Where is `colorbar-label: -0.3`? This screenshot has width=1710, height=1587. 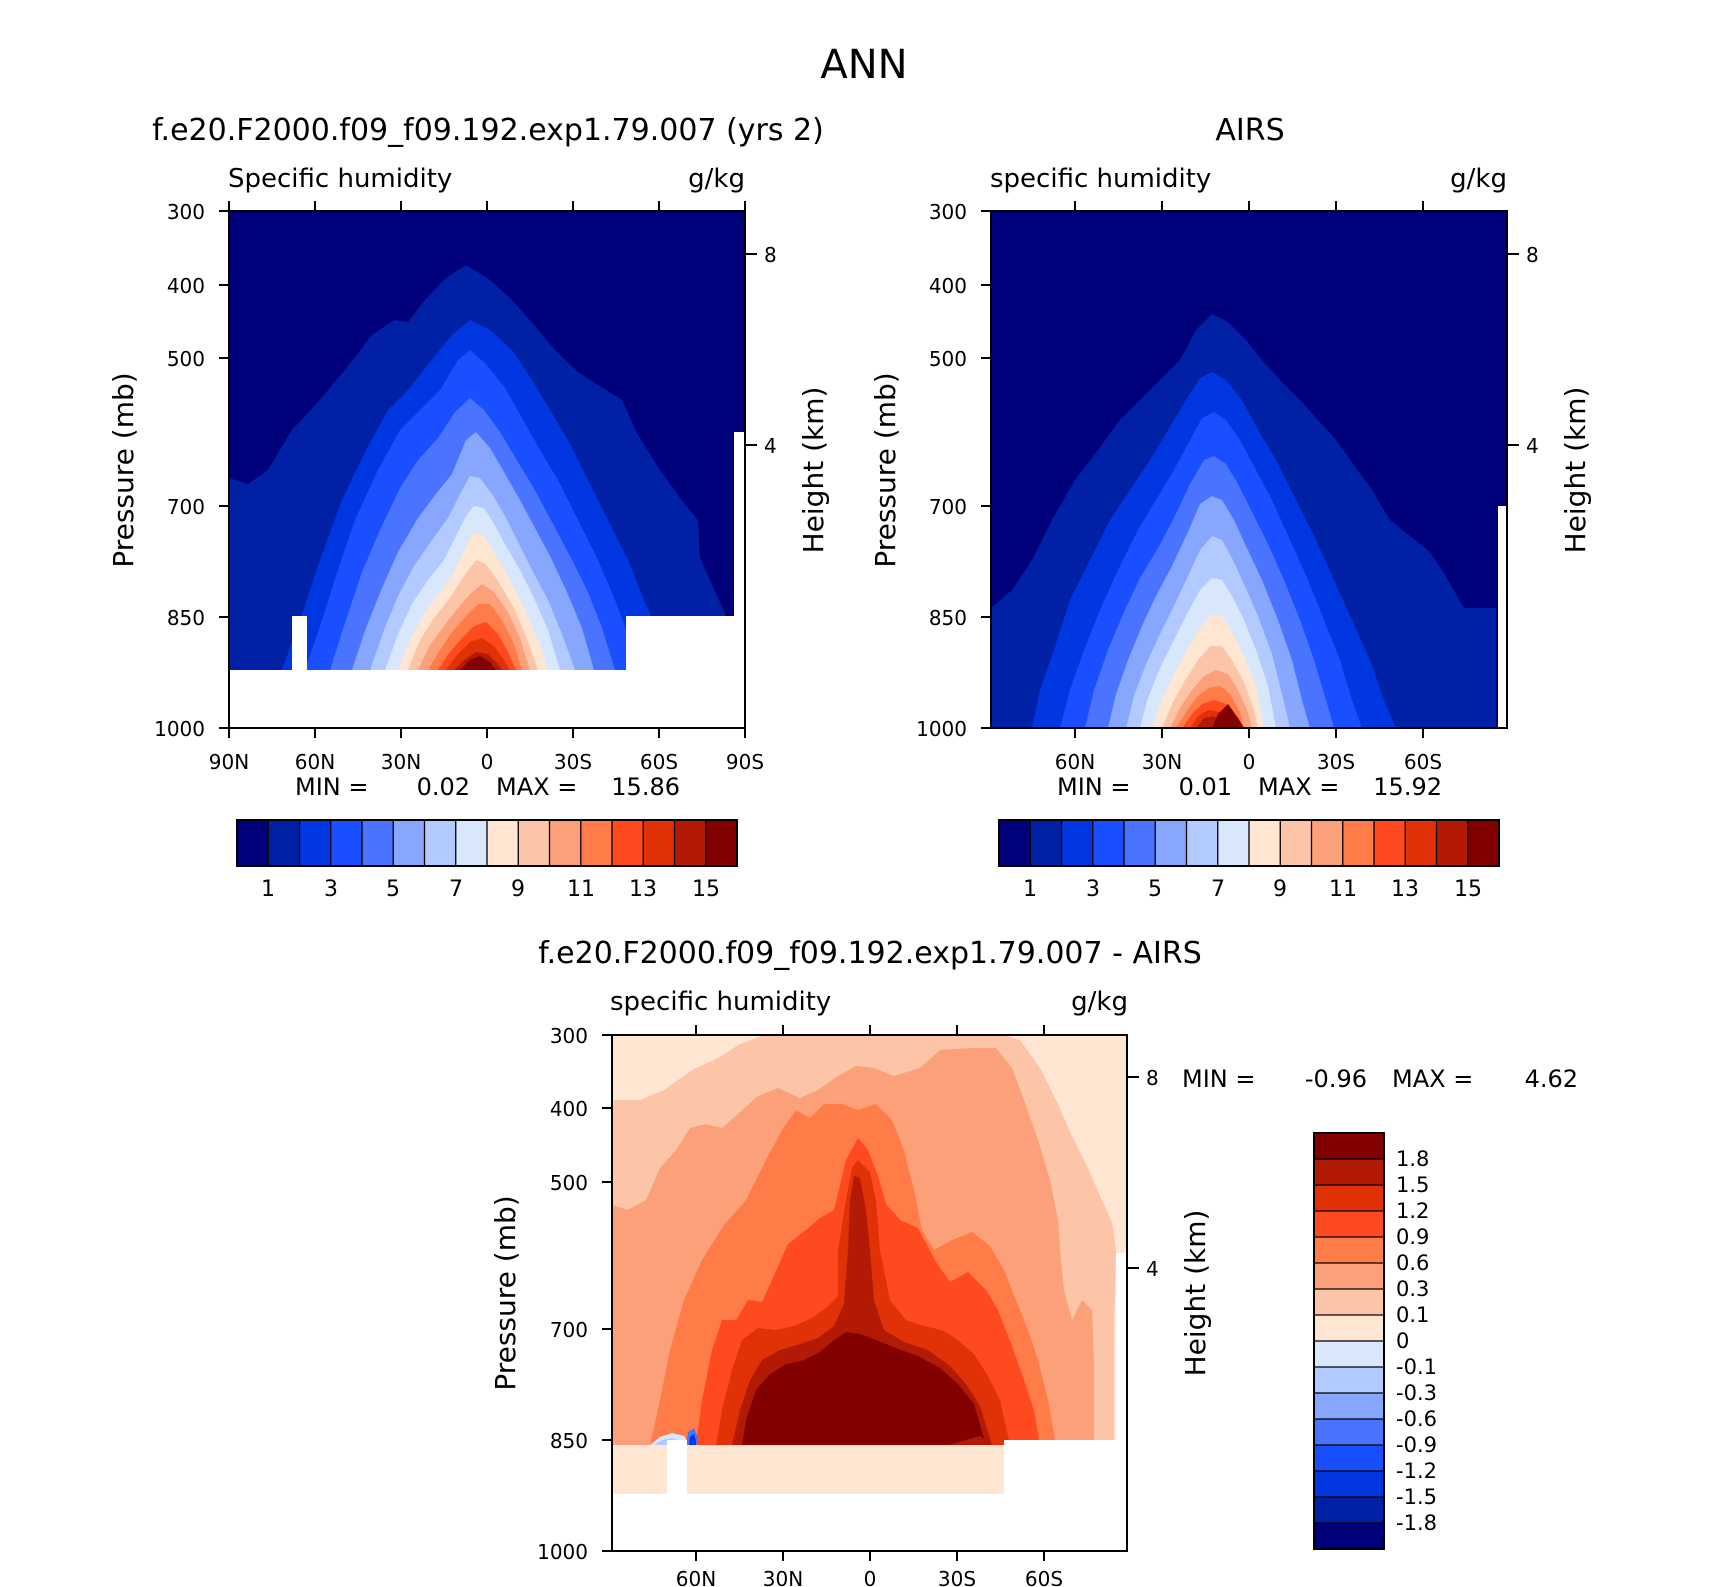 colorbar-label: -0.3 is located at coordinates (1416, 1393).